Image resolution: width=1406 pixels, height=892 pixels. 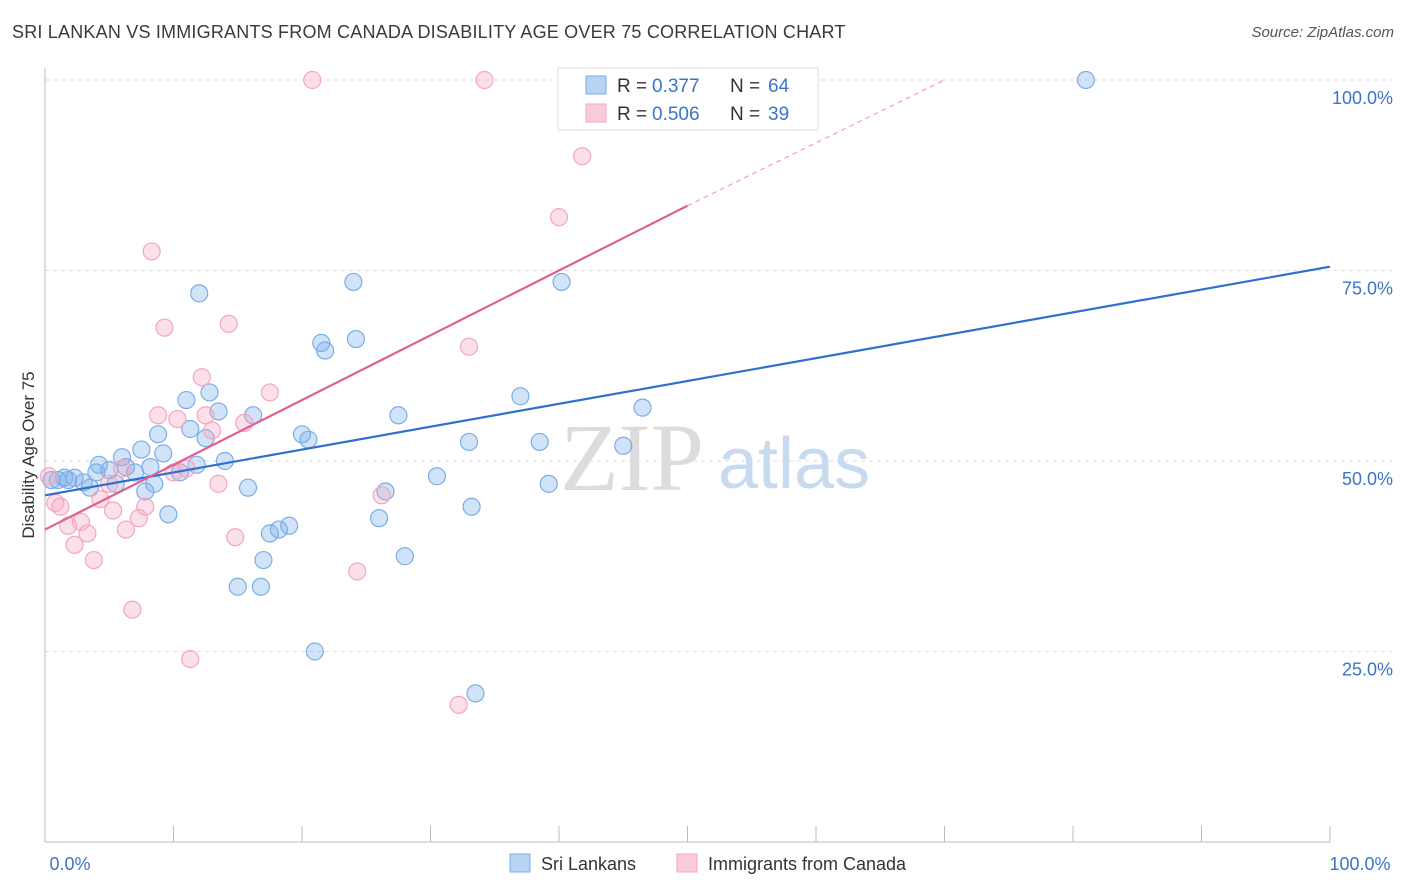 I want to click on bottom-legend-swatch-immigrants-canada, so click(x=687, y=863).